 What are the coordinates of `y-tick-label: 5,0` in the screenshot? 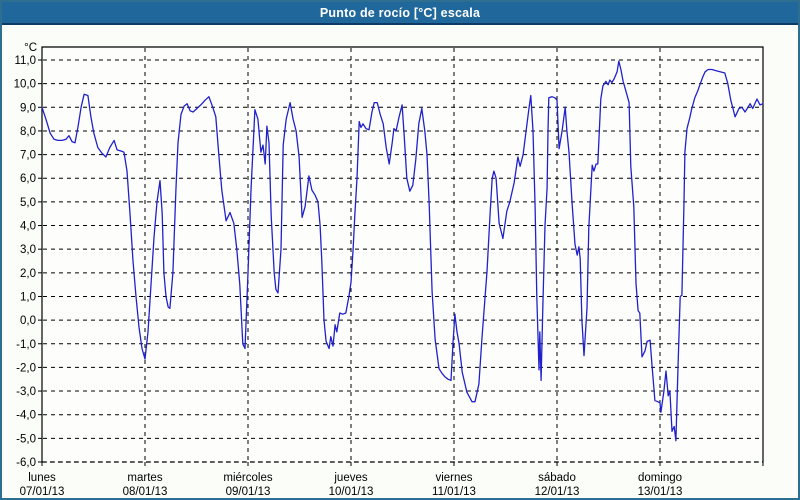 It's located at (28, 203).